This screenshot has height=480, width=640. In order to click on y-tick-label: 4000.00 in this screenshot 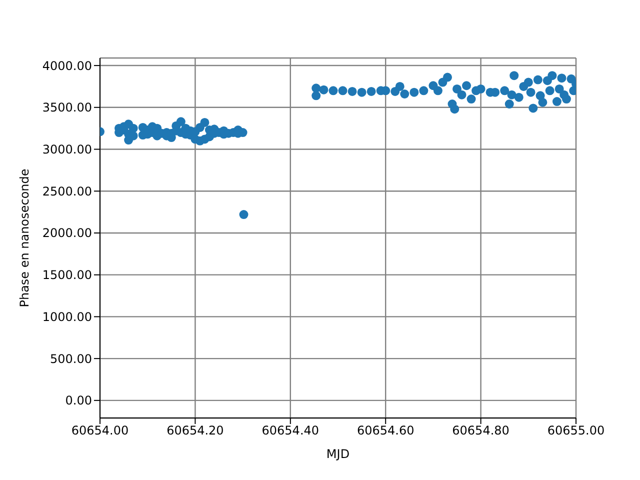, I will do `click(67, 65)`.